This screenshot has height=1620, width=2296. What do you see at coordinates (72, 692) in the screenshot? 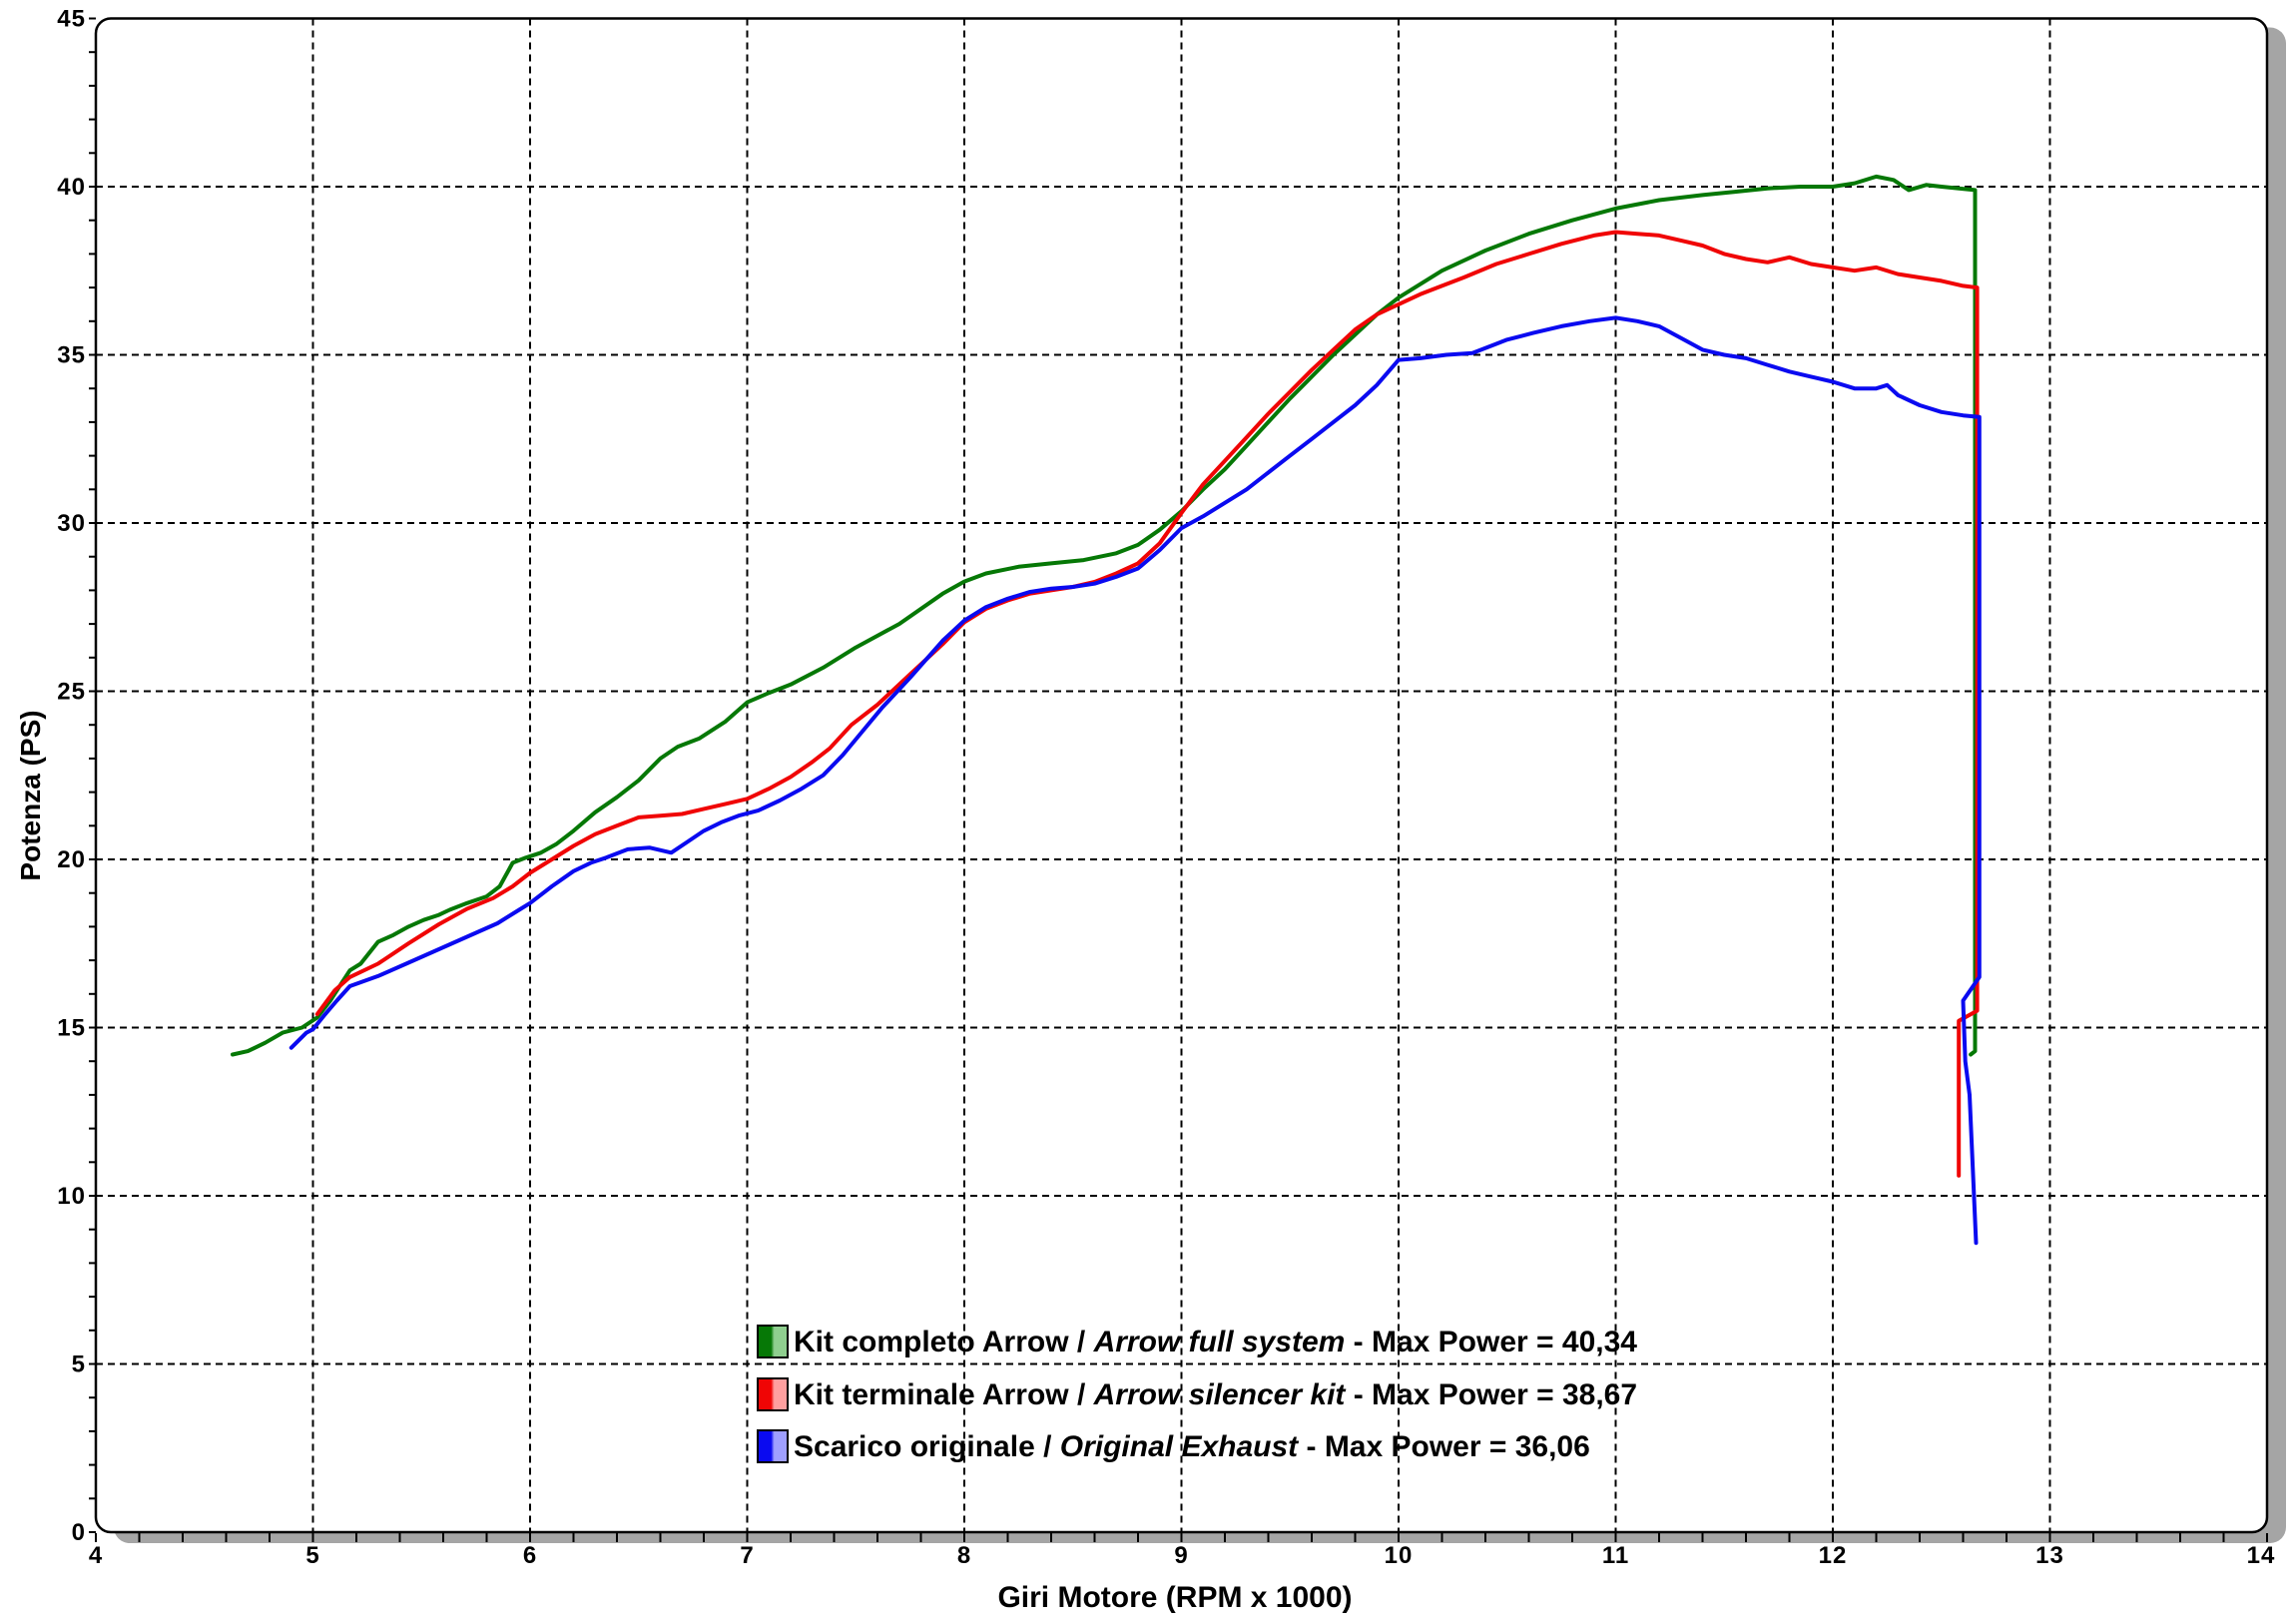
I see `svg-text: 25` at bounding box center [72, 692].